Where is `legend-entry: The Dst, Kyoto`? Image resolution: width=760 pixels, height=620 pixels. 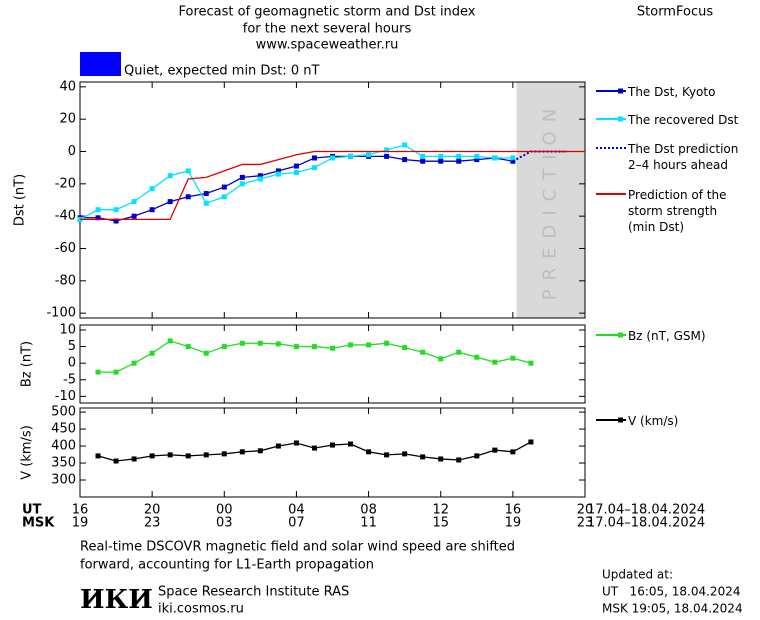
legend-entry: The Dst, Kyoto is located at coordinates (672, 92).